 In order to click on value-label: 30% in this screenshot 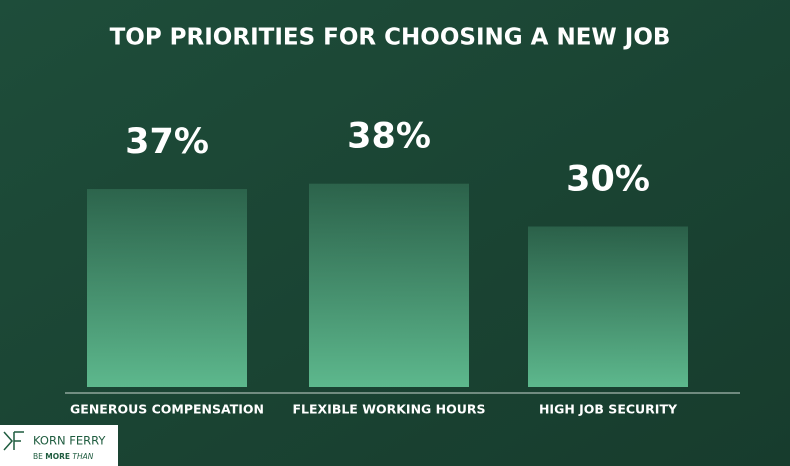, I will do `click(608, 180)`.